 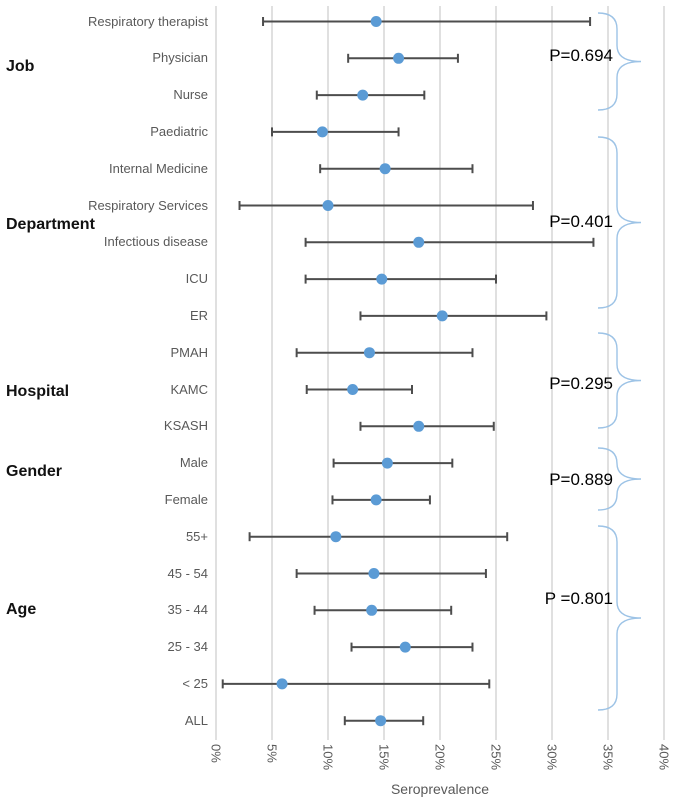 I want to click on x-tick-label: 30%, so click(x=552, y=757).